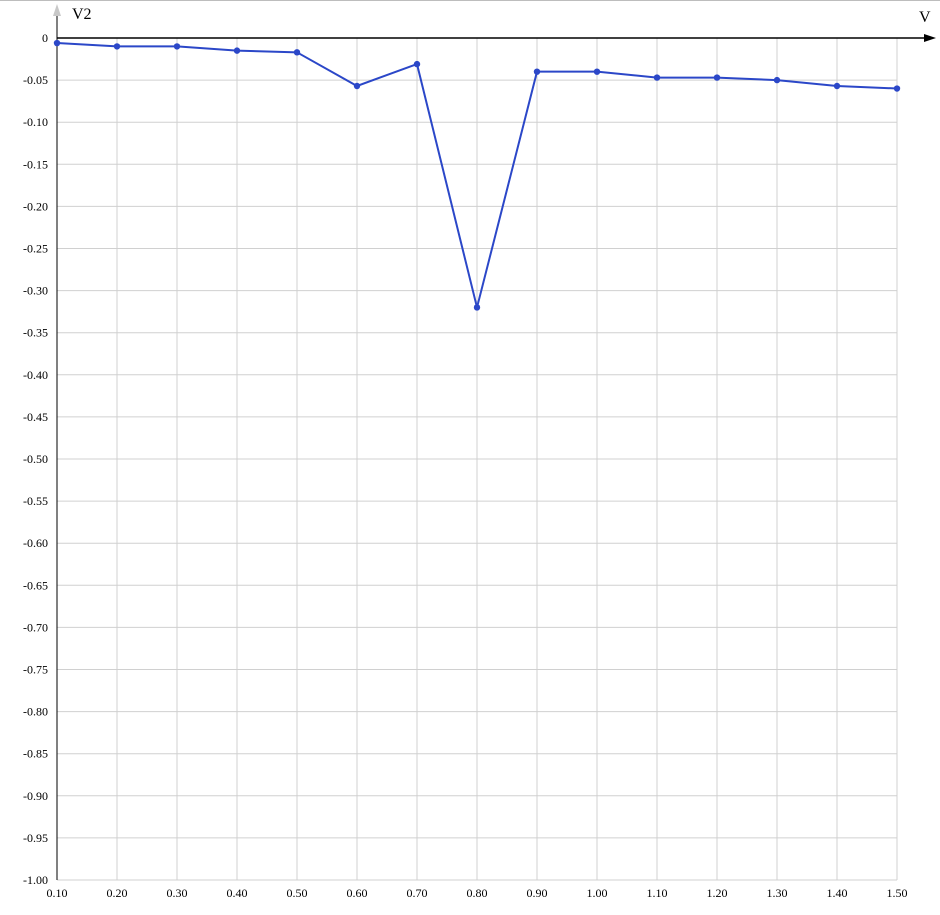 This screenshot has height=915, width=940. Describe the element at coordinates (297, 893) in the screenshot. I see `x-tick-label: 0.50` at that location.